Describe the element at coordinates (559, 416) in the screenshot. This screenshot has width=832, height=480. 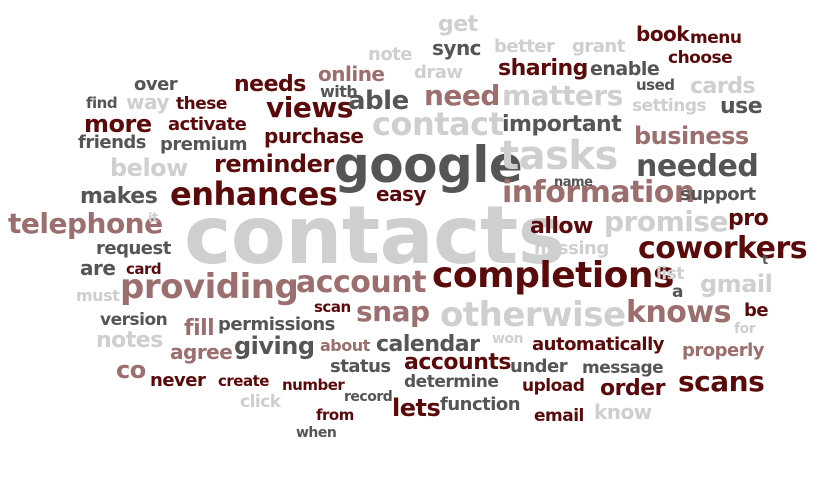
I see `word-email: email` at that location.